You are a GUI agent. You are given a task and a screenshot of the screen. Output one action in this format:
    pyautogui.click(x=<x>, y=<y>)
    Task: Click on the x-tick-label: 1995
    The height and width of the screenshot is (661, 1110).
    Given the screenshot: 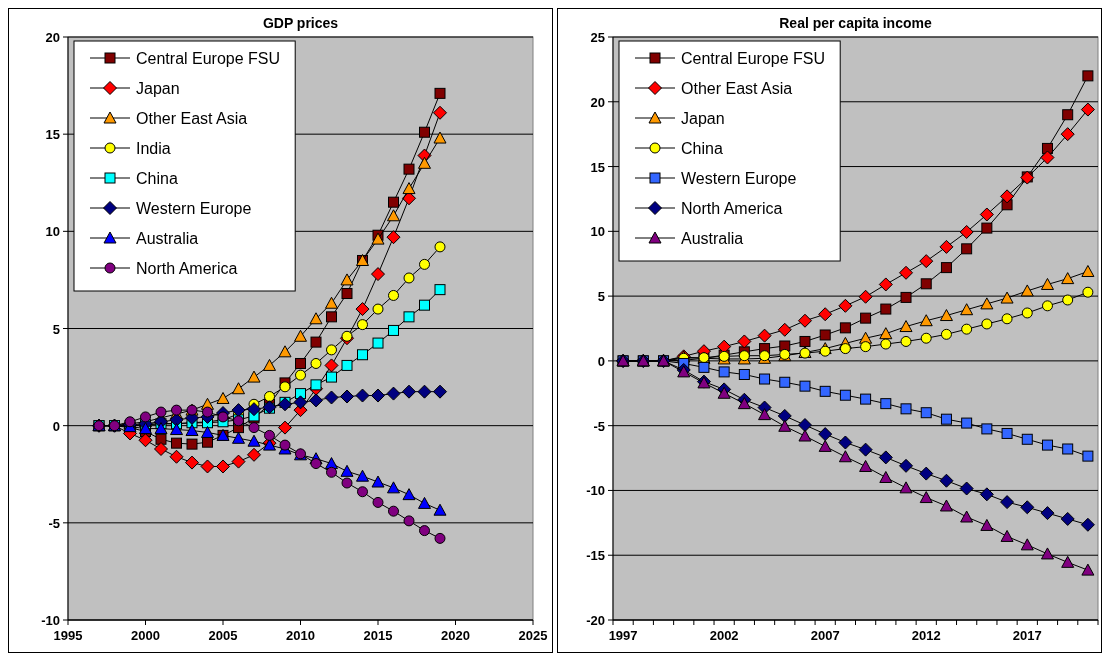 What is the action you would take?
    pyautogui.click(x=68, y=635)
    